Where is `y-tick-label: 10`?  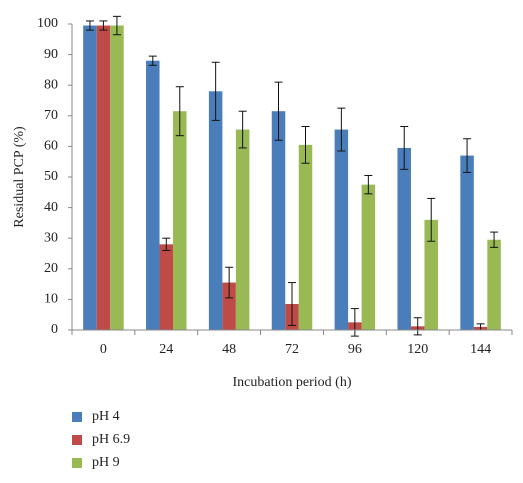 y-tick-label: 10 is located at coordinates (51, 299).